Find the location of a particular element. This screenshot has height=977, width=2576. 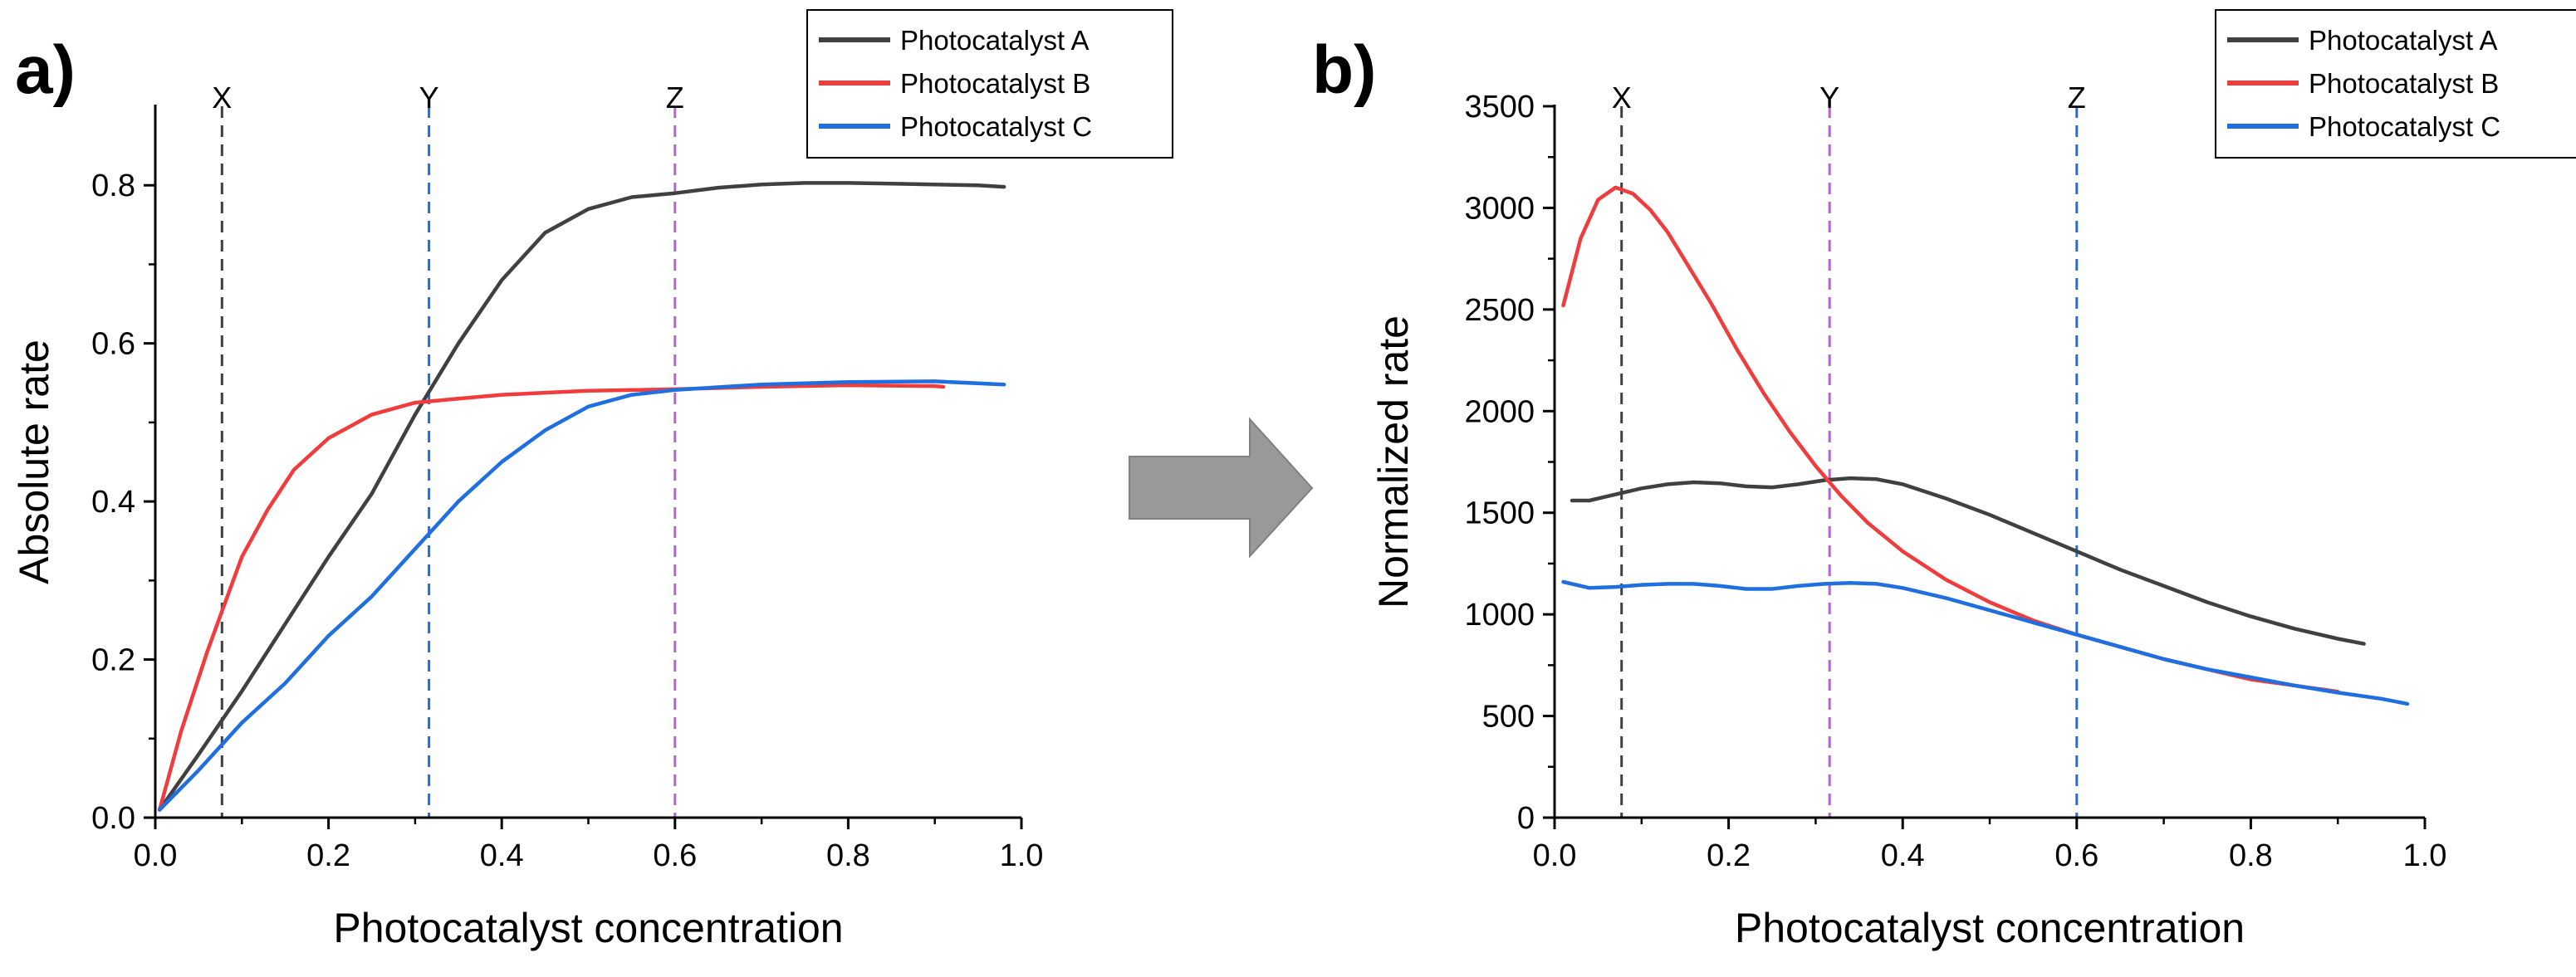

chart-a-y-tick-label: 0.2 is located at coordinates (113, 660).